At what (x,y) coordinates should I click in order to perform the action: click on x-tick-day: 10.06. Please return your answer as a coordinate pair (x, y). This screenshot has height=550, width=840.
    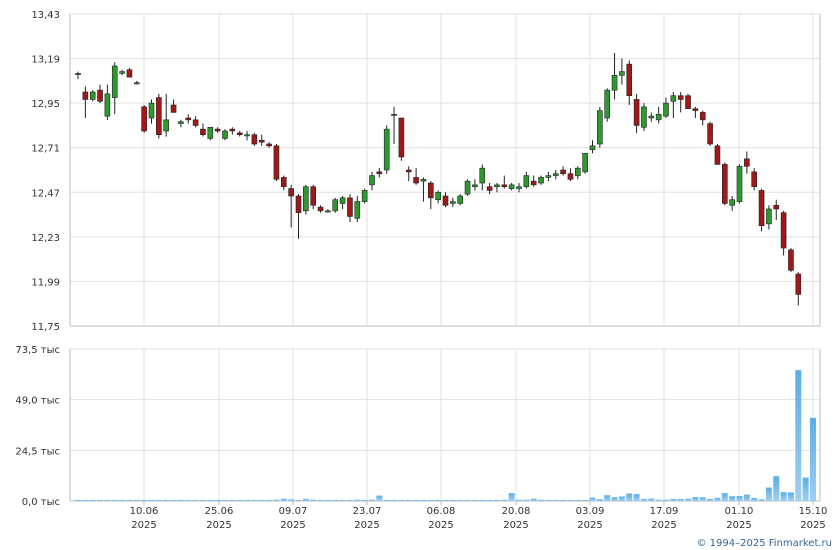
    Looking at the image, I should click on (144, 511).